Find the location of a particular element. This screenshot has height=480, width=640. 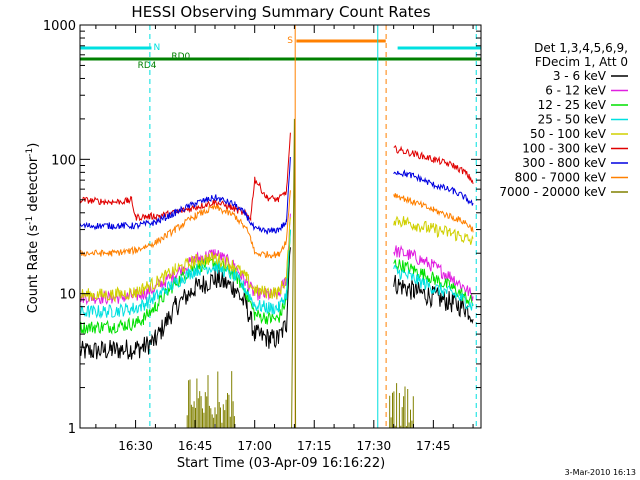

x-tick-label: 16:45 is located at coordinates (195, 446).